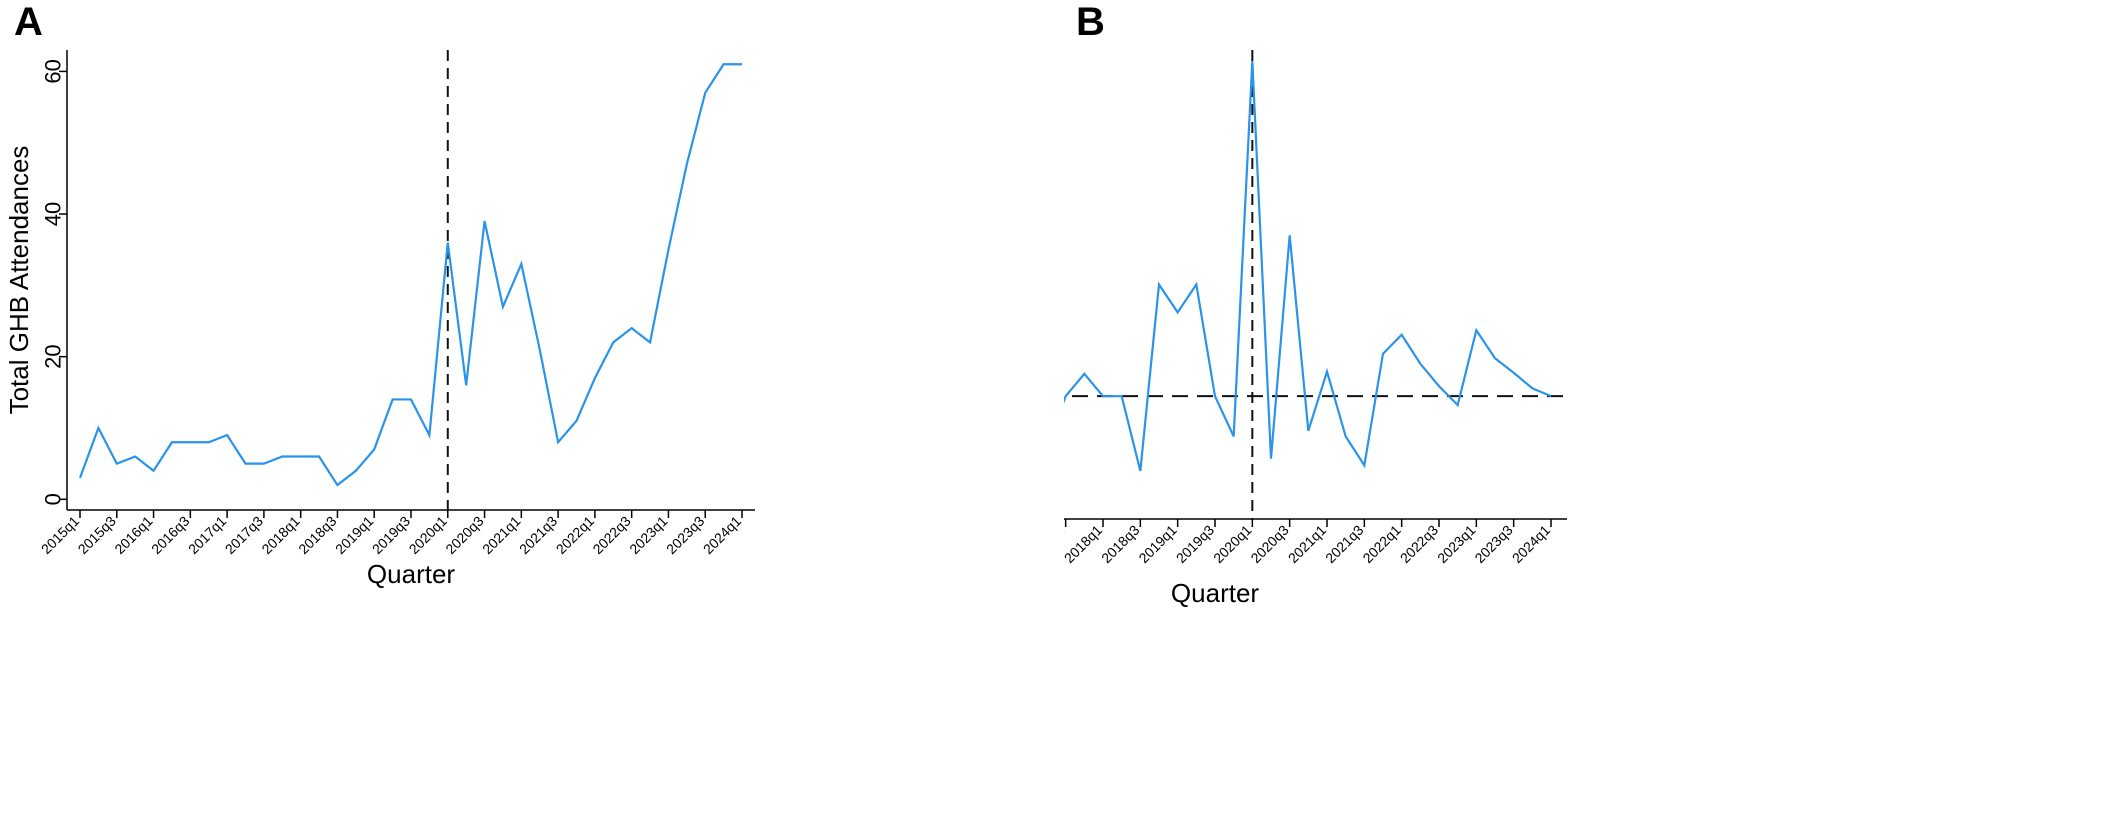 The image size is (2128, 823). Describe the element at coordinates (170, 535) in the screenshot. I see `x-tick-label: 2016q3` at that location.